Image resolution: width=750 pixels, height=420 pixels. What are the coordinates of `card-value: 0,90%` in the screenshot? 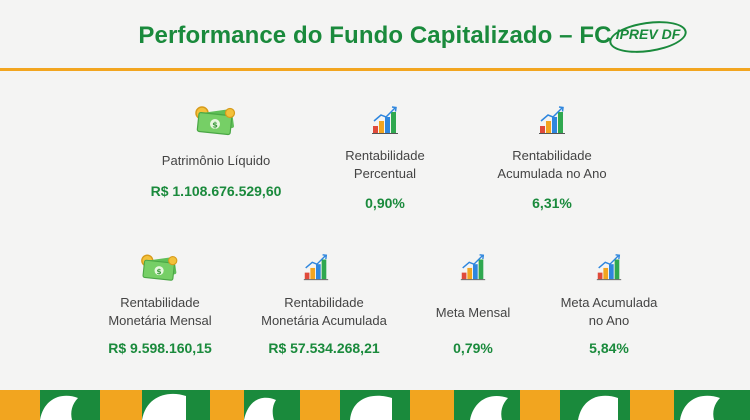 It's located at (385, 203).